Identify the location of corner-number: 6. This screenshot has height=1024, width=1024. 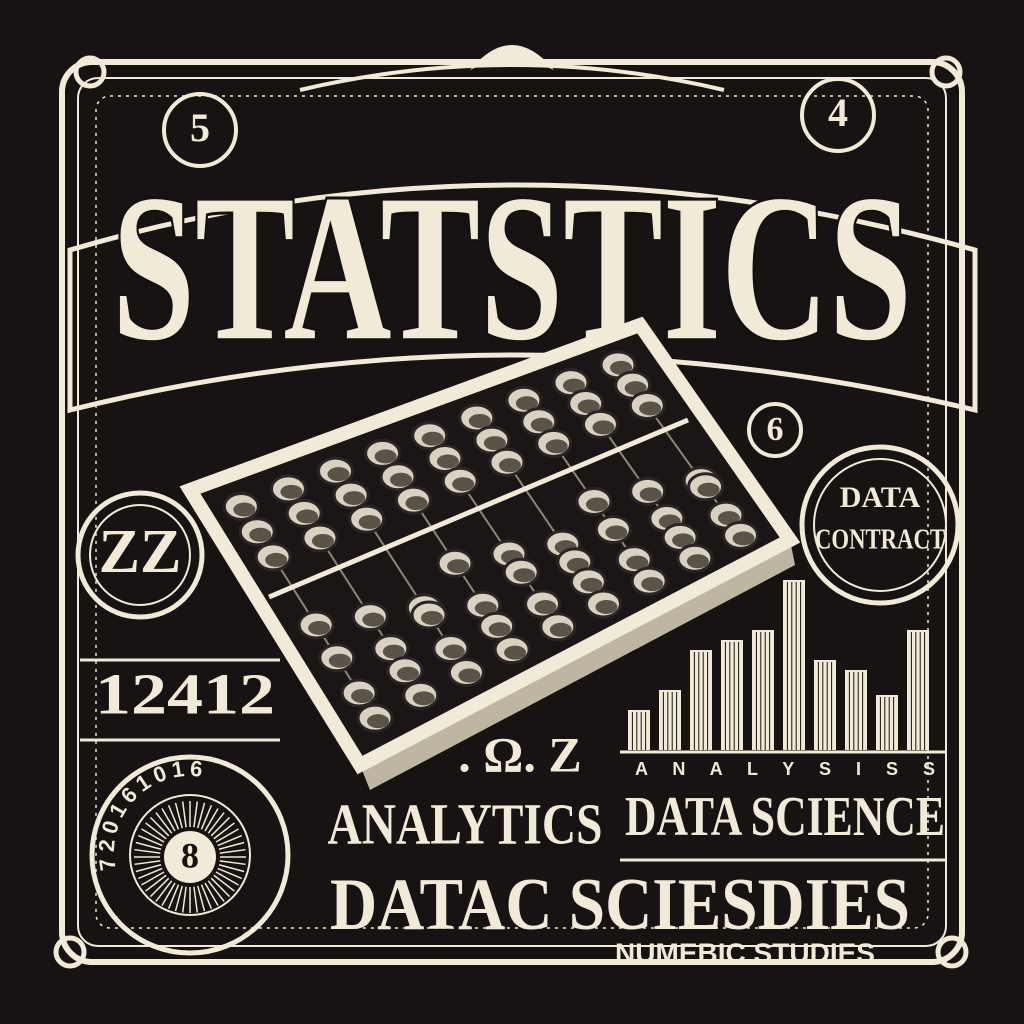
(775, 429).